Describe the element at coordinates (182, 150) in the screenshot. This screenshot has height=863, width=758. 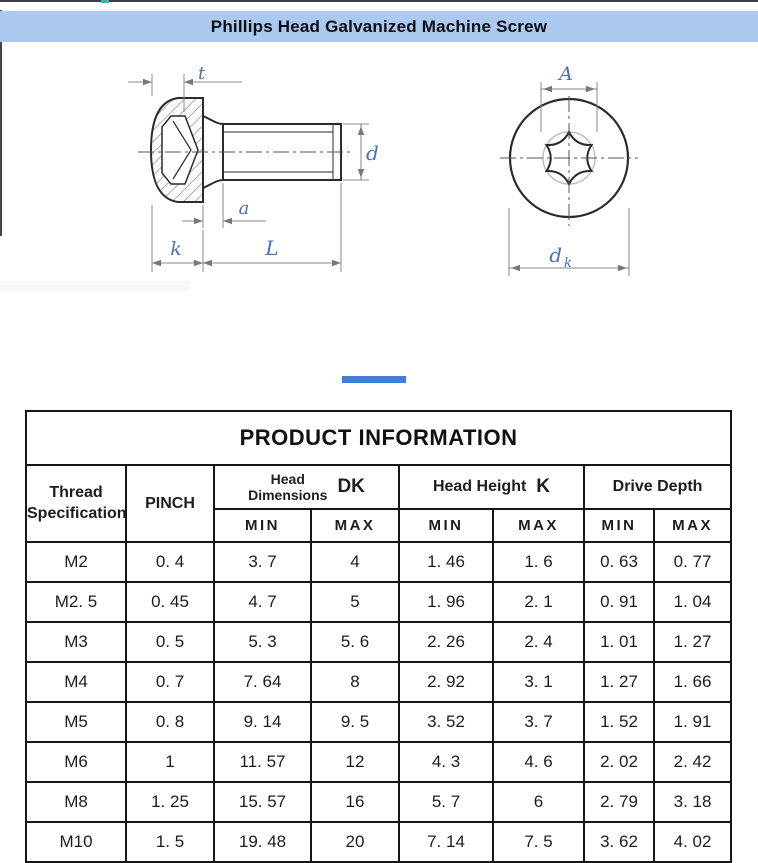
I see `recess-chevron` at that location.